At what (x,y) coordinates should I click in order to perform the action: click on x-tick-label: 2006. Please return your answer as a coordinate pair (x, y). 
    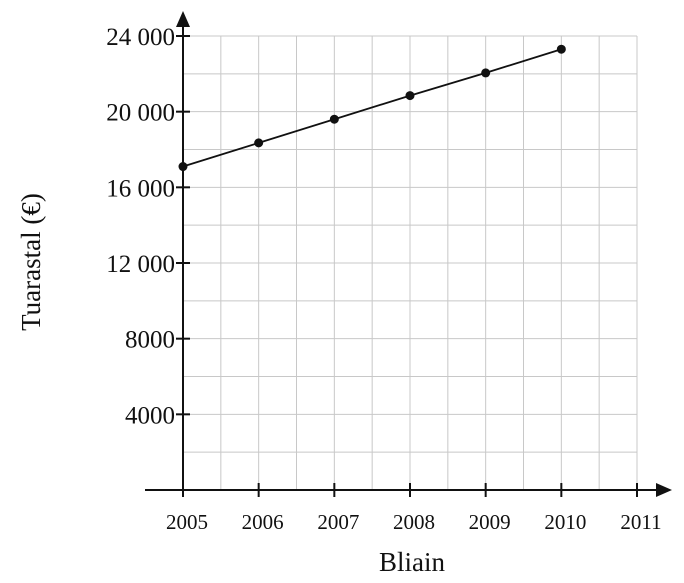
    Looking at the image, I should click on (263, 522).